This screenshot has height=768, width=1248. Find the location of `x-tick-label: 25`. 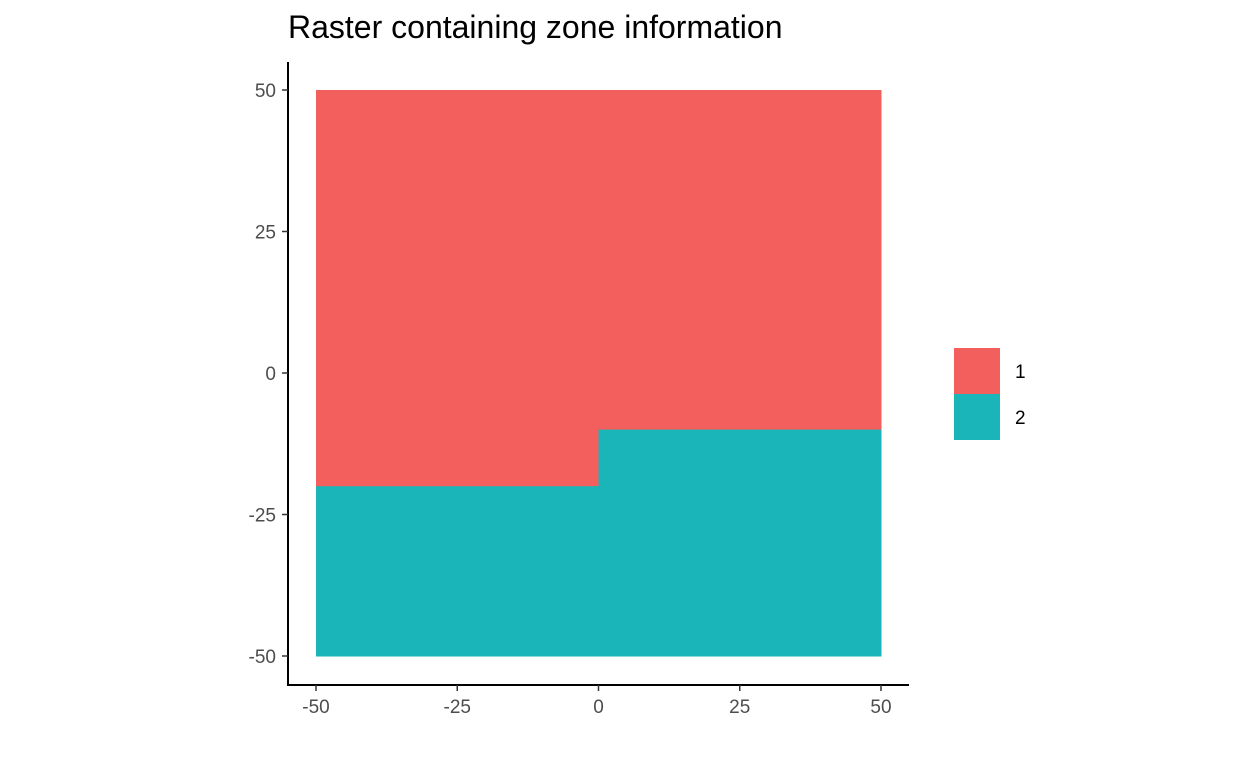

x-tick-label: 25 is located at coordinates (739, 707).